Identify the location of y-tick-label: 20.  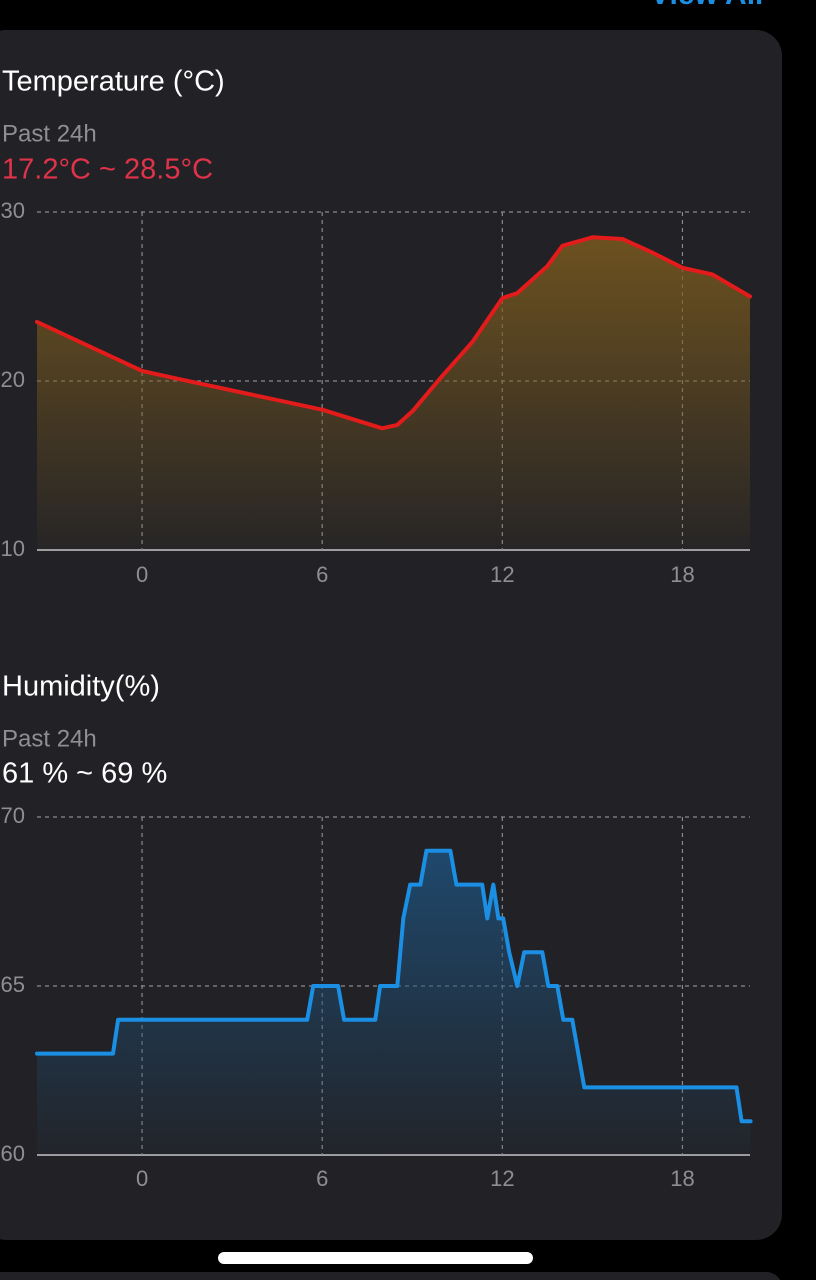
(13, 379).